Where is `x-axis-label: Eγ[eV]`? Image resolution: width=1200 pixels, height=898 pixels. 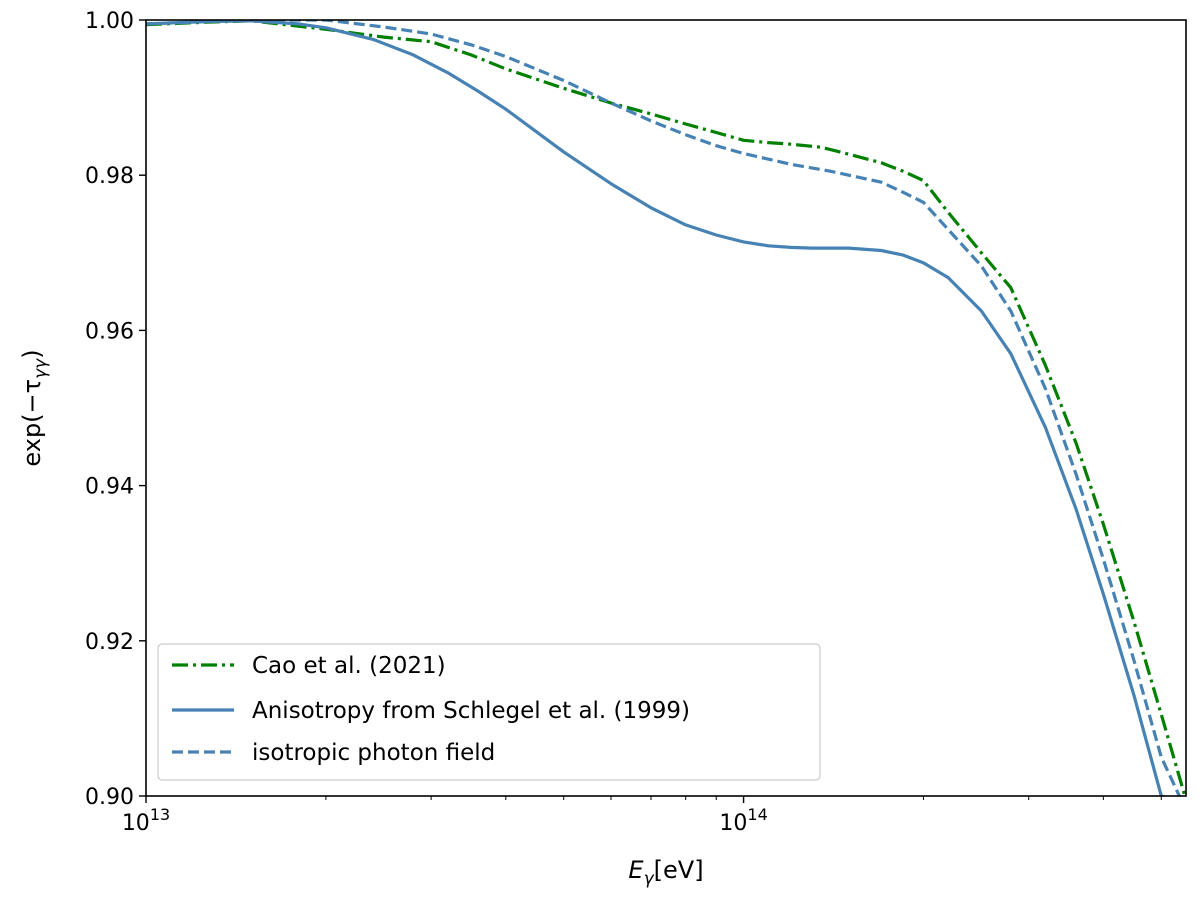
x-axis-label: Eγ[eV] is located at coordinates (665, 872).